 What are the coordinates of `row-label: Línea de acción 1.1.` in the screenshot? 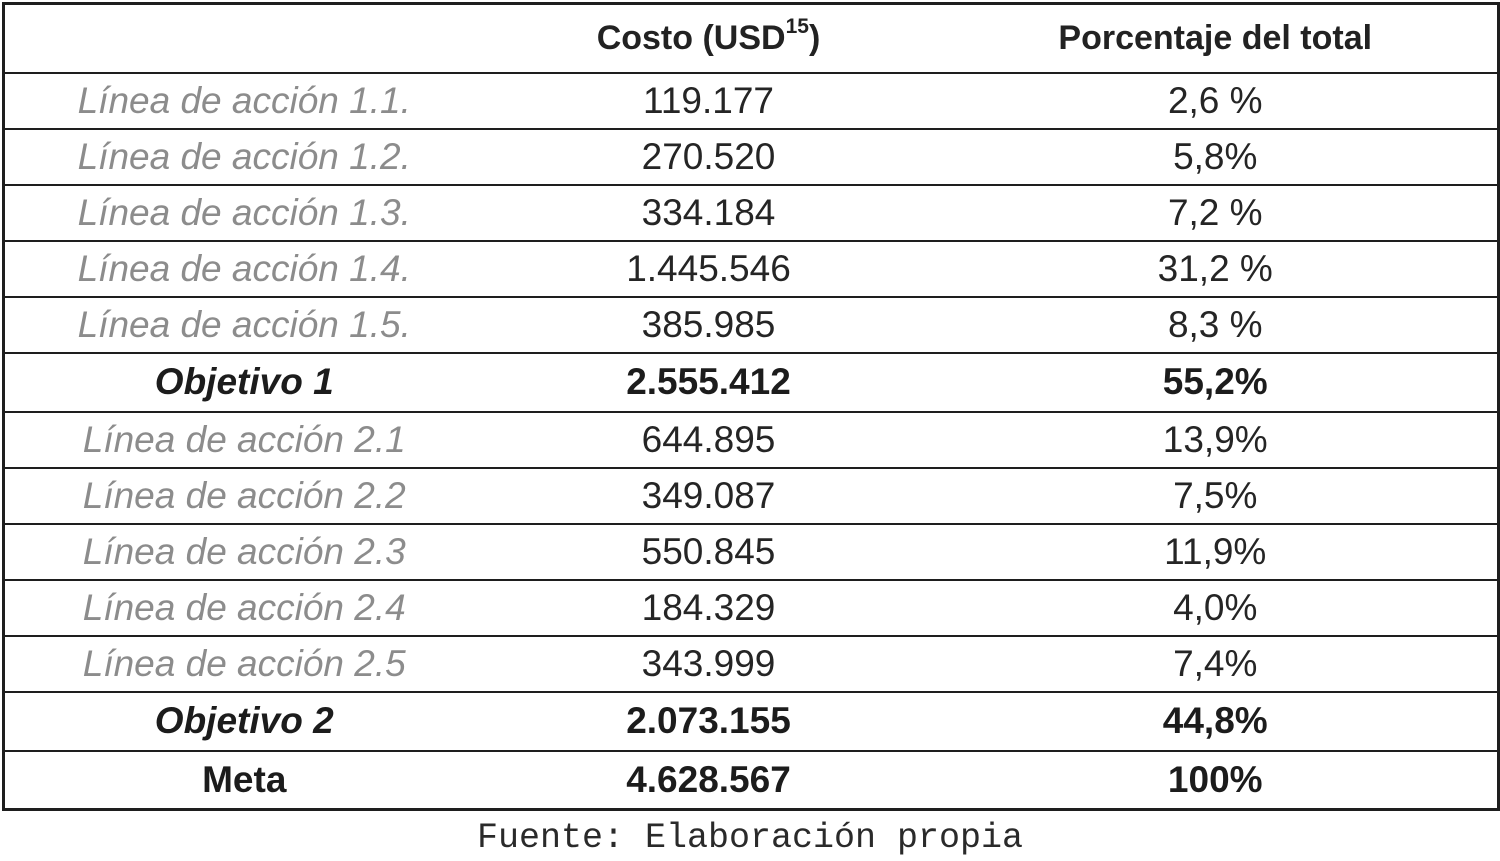 It's located at (243, 100).